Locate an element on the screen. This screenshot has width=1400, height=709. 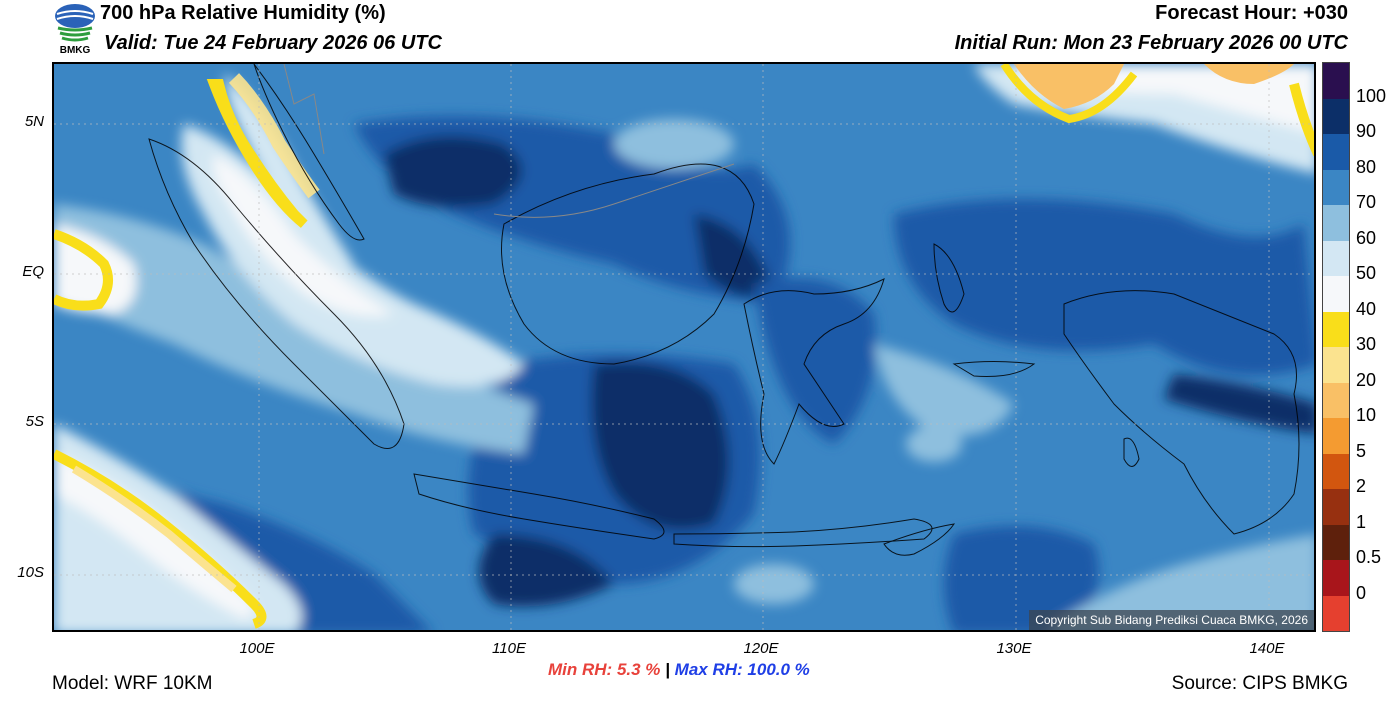
y-tick-label: 5N is located at coordinates (34, 121).